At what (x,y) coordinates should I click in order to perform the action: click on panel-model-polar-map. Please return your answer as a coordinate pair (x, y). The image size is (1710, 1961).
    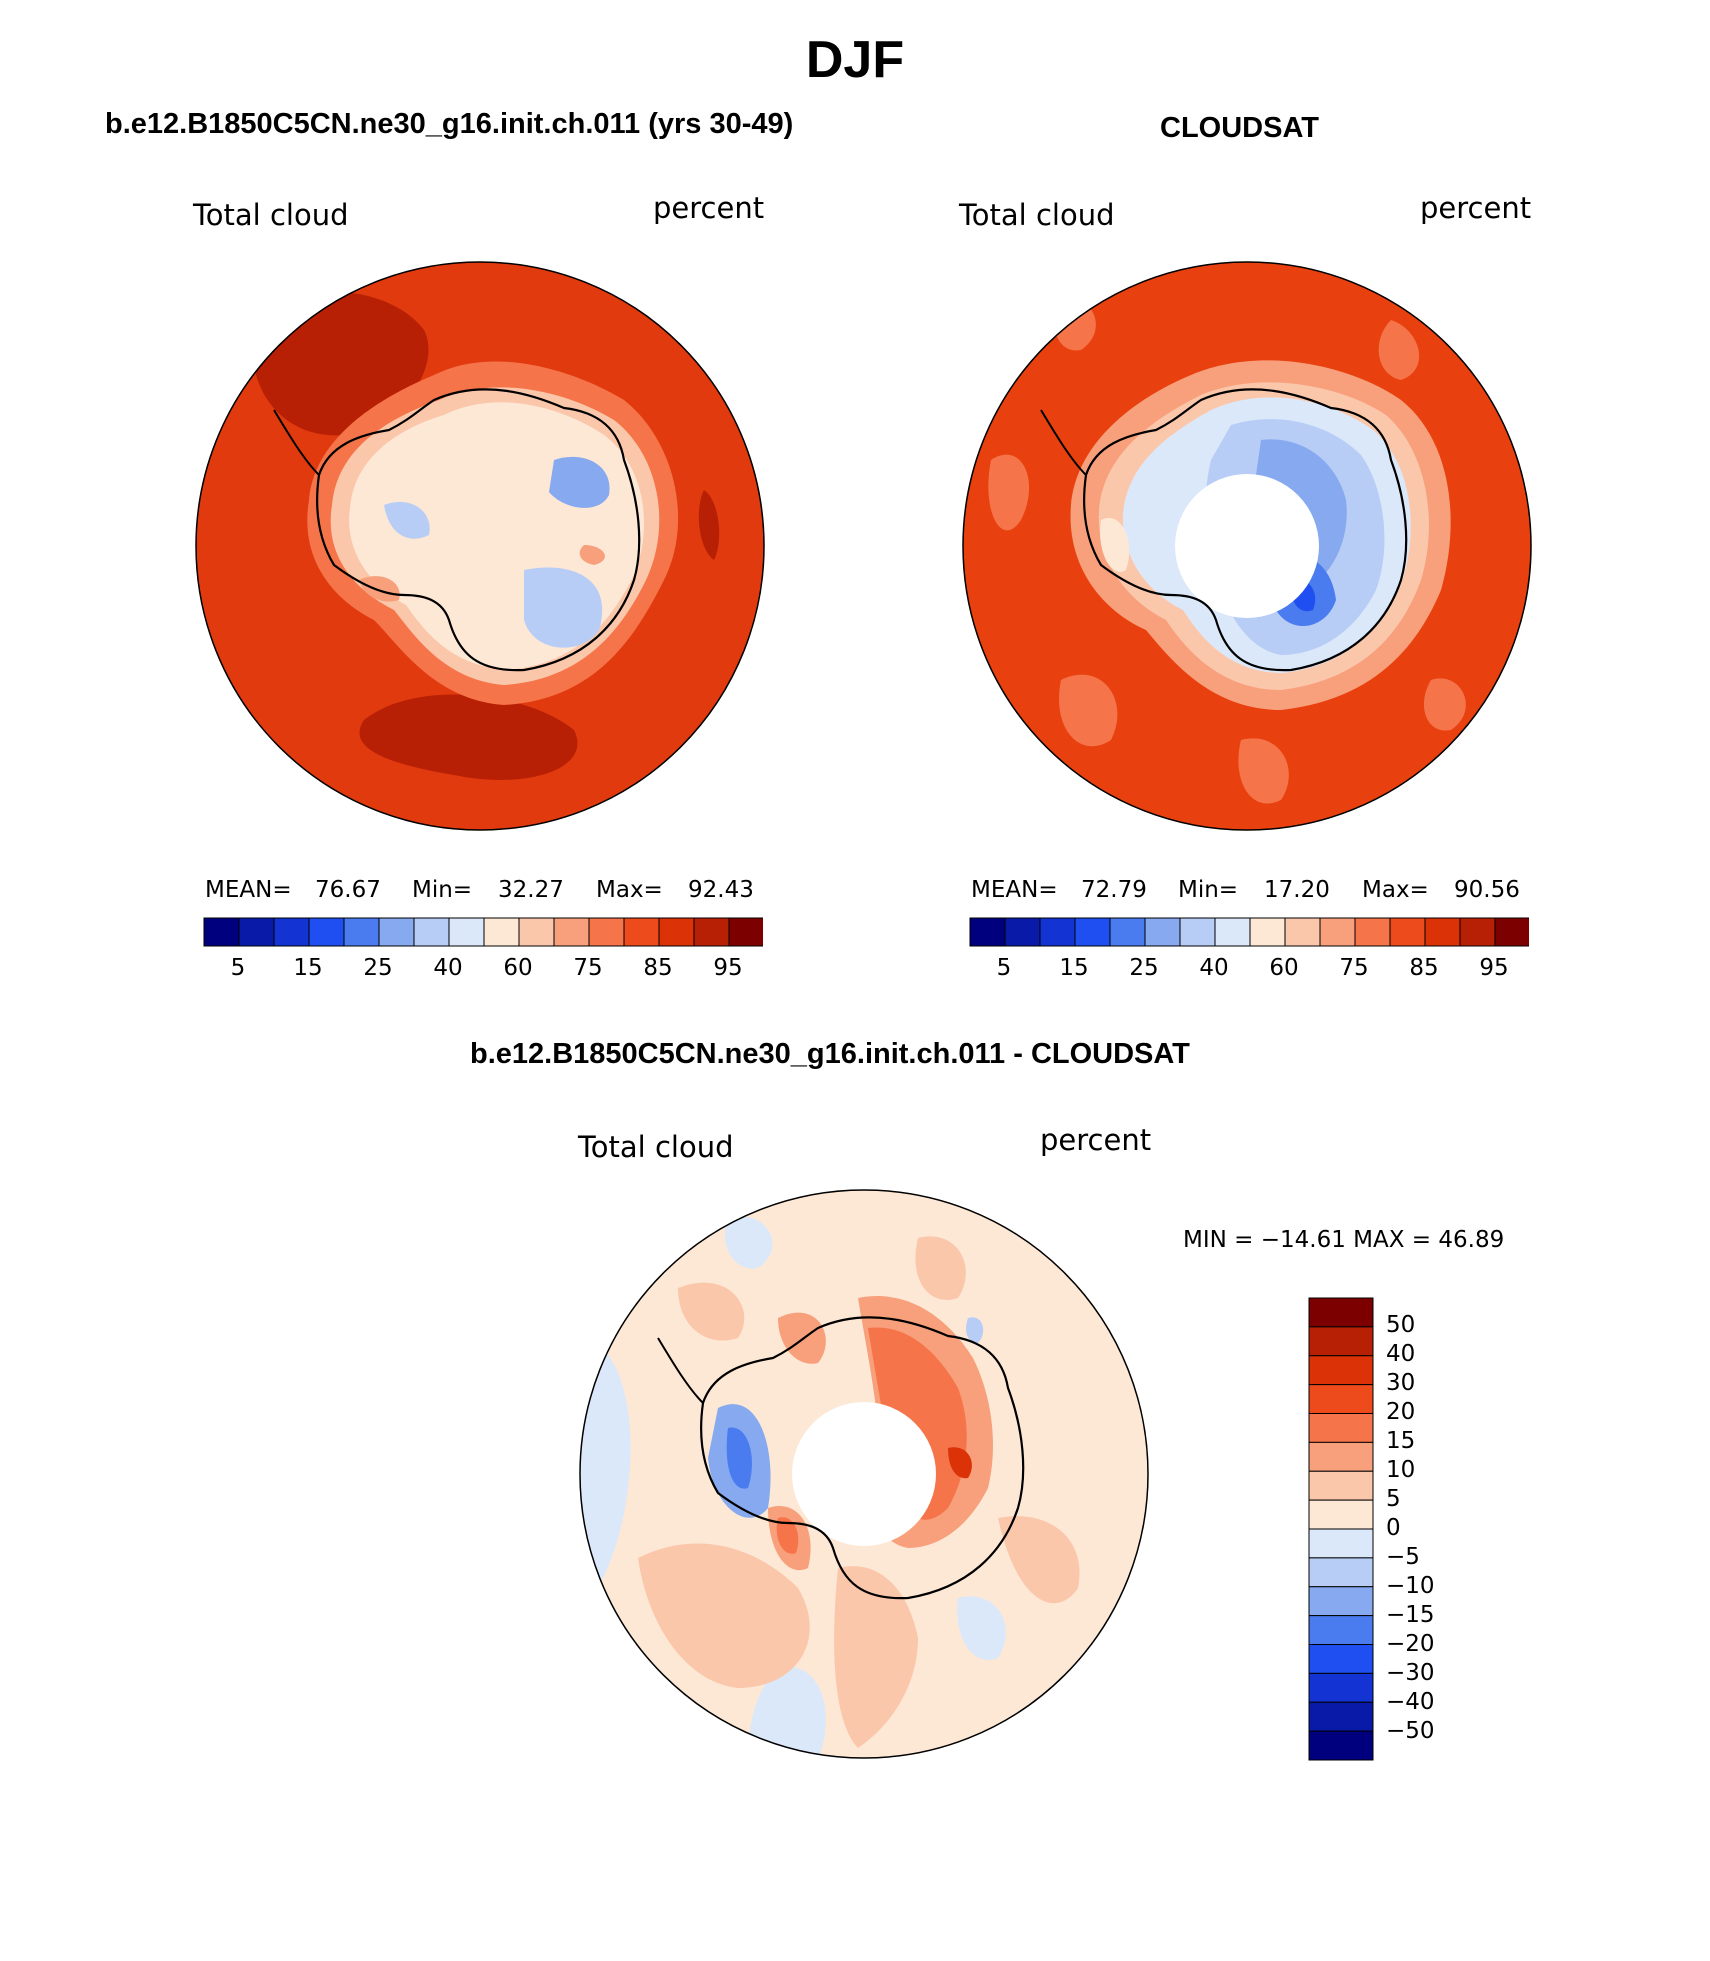
    Looking at the image, I should click on (480, 546).